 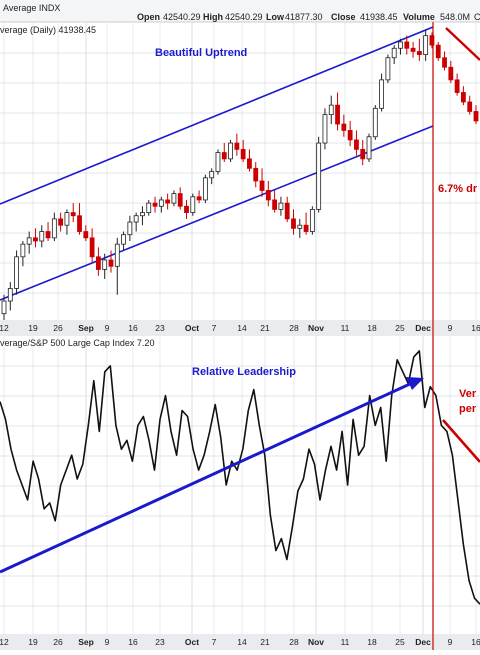 What do you see at coordinates (201, 53) in the screenshot?
I see `uptrend-annotation: Beautiful Uptrend` at bounding box center [201, 53].